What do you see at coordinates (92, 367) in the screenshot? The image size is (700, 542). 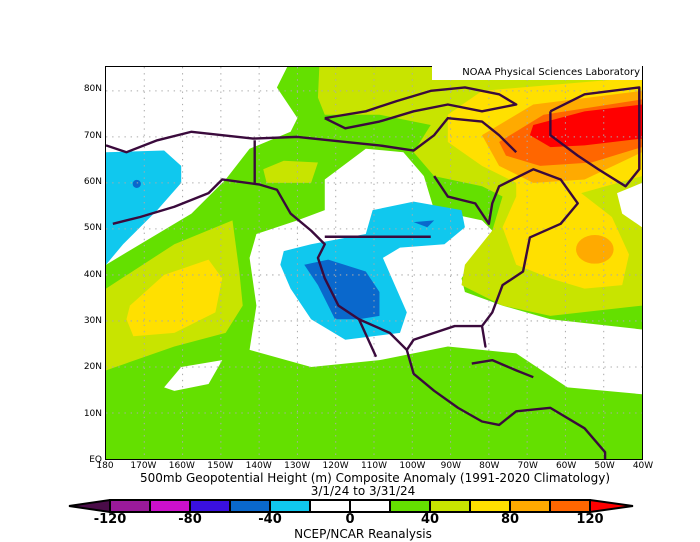 I see `y-tick-label: 20N` at bounding box center [92, 367].